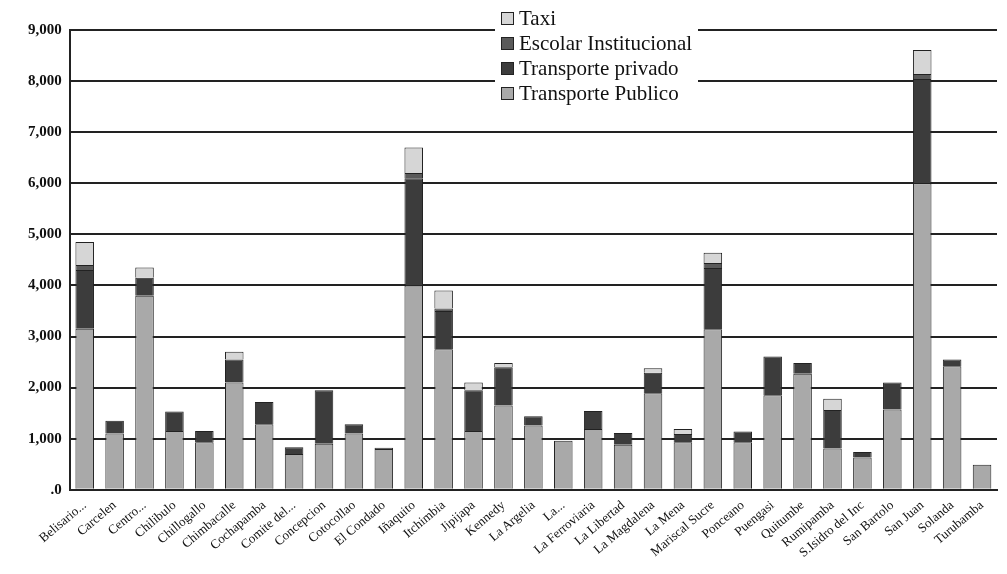 Image resolution: width=1007 pixels, height=574 pixels. I want to click on y-tick-label: 7,000, so click(45, 131).